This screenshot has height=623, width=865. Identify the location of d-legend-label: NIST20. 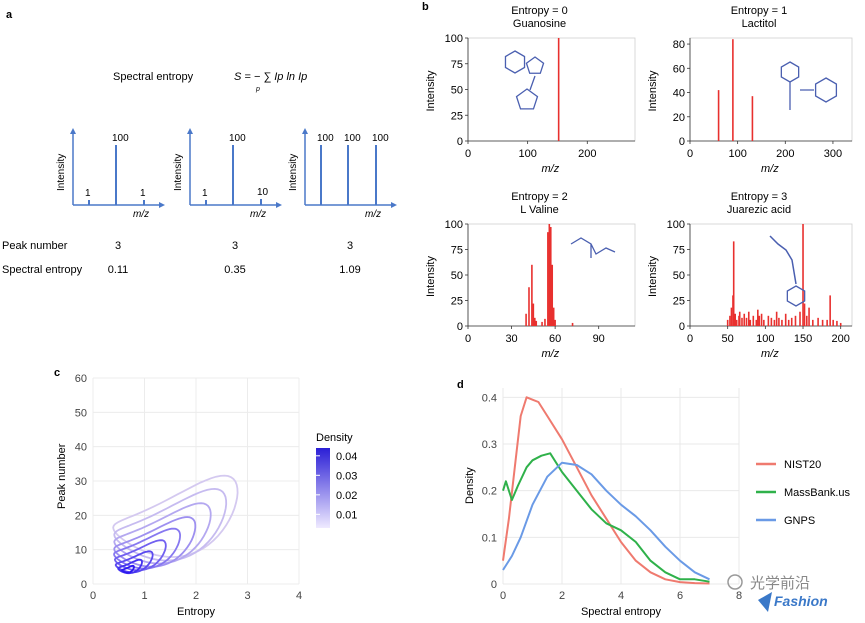
(802, 465).